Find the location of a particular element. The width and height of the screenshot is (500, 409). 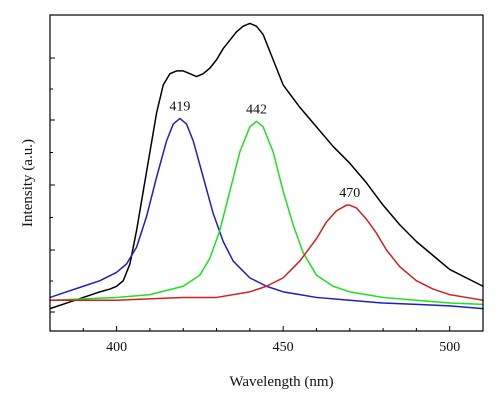

x-tick-label-500: 500 is located at coordinates (449, 347).